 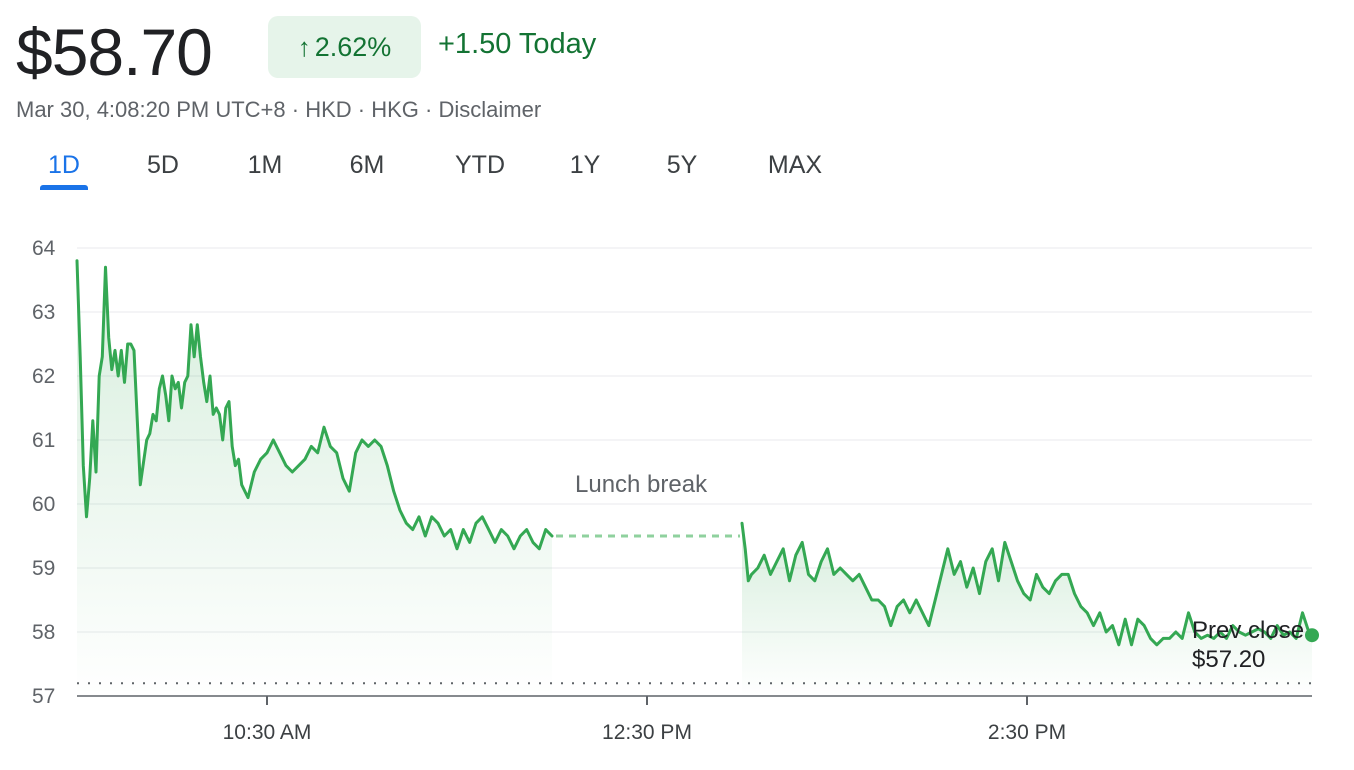 What do you see at coordinates (314, 405) in the screenshot?
I see `line-morning` at bounding box center [314, 405].